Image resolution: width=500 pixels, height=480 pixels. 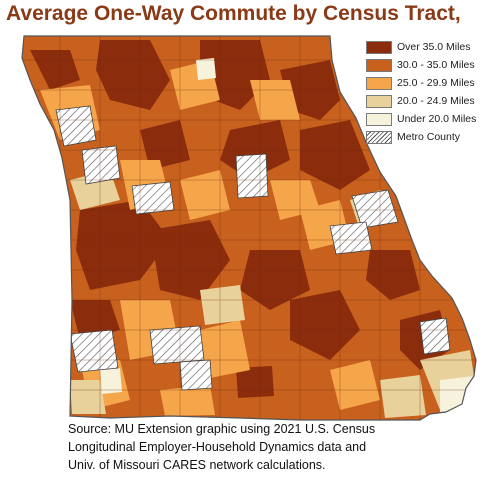 I want to click on legend-label: 25.0 - 29.9 Miles, so click(x=436, y=83).